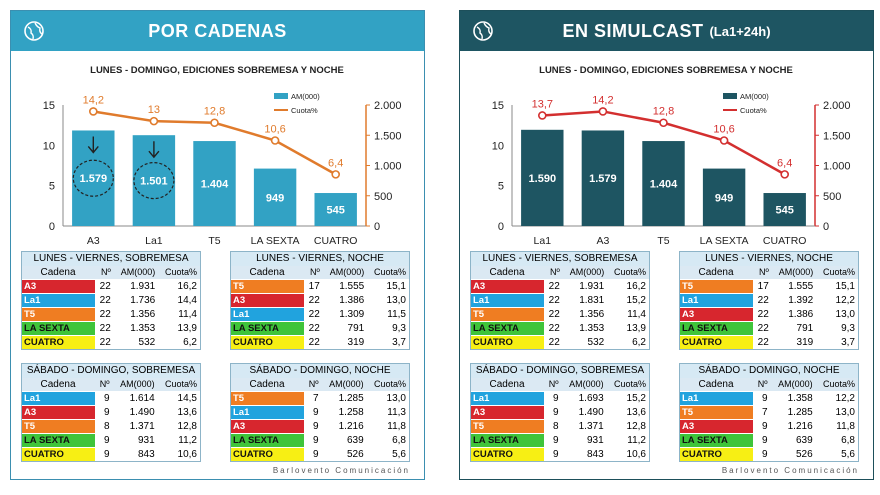 The width and height of the screenshot is (880, 495). I want to click on y-left-tick-label: 5, so click(52, 187).